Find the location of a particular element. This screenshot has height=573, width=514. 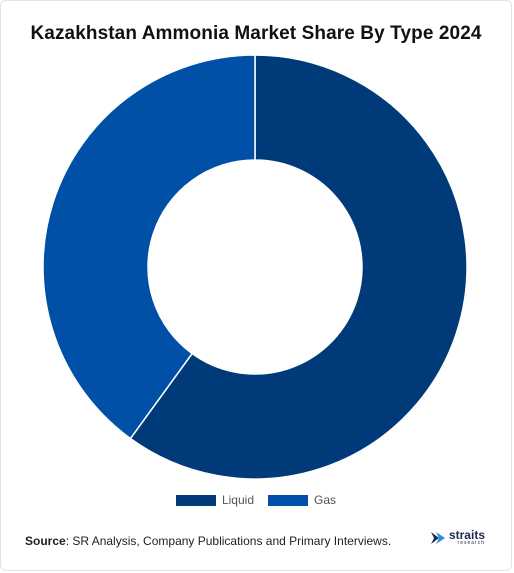

legend: Liquid Gas is located at coordinates (256, 500).